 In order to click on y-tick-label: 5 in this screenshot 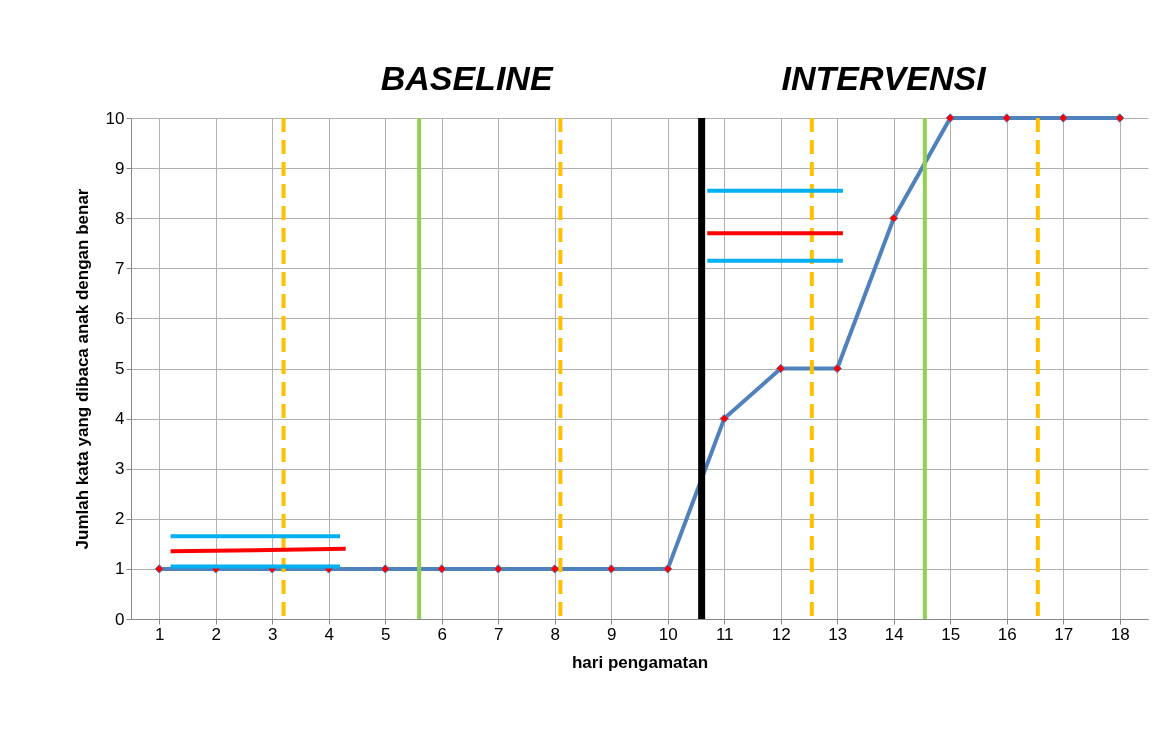, I will do `click(120, 368)`.